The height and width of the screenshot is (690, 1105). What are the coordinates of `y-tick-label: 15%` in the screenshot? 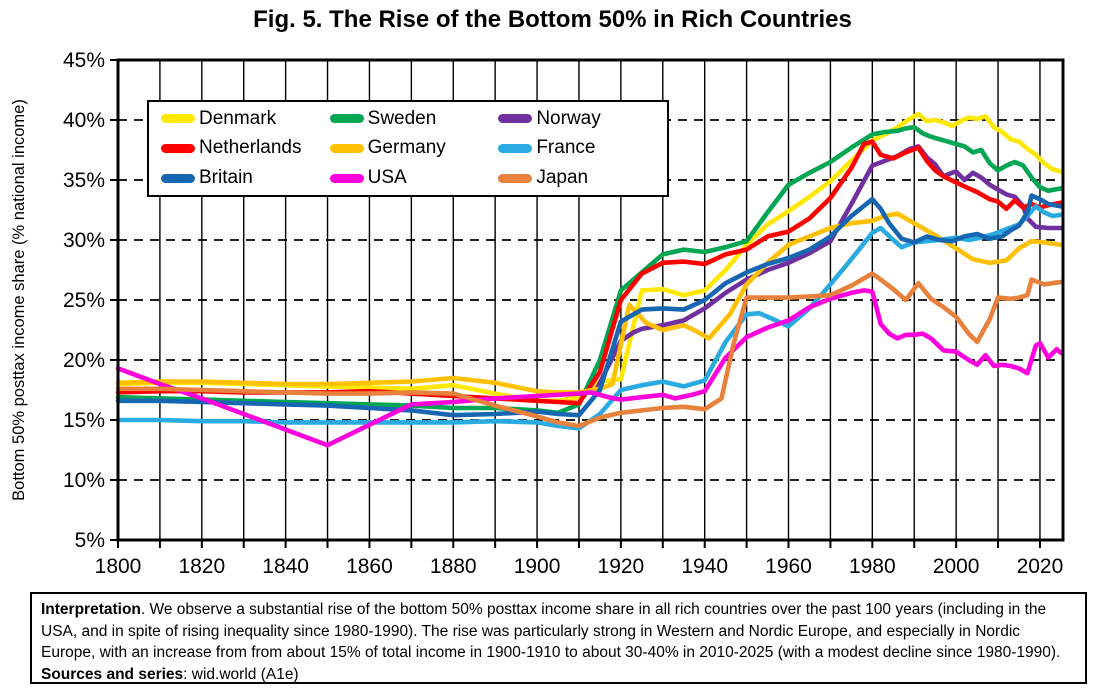 It's located at (84, 420).